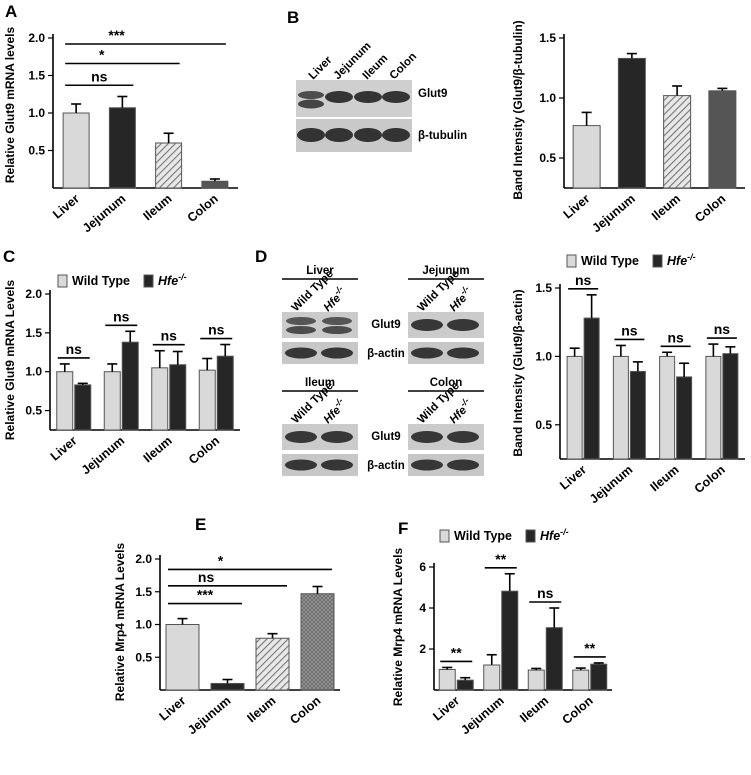  I want to click on chart-c-bar-wild-type-liver, so click(65, 401).